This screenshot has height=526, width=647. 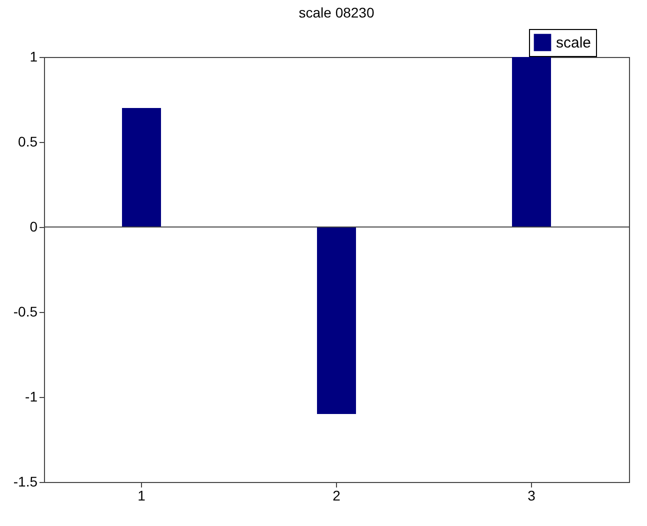 I want to click on y-tick-label: -1, so click(x=31, y=396).